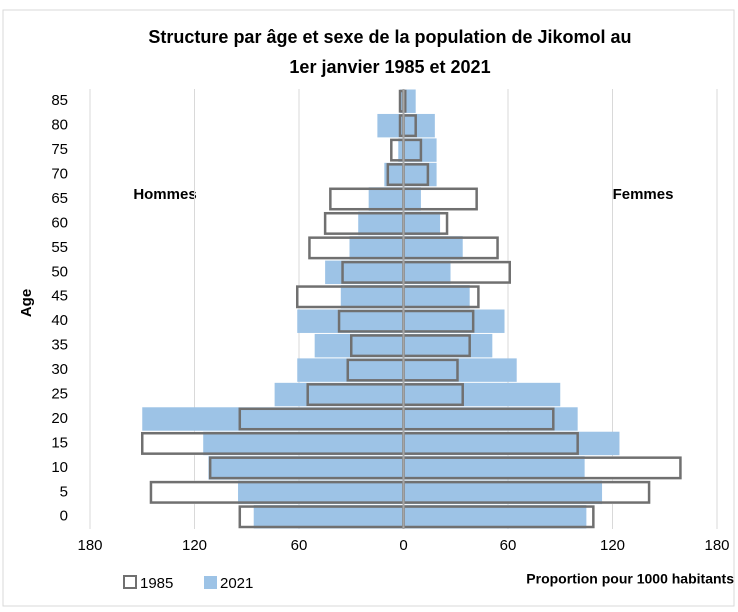  Describe the element at coordinates (59, 149) in the screenshot. I see `y-tick-label: 75` at that location.